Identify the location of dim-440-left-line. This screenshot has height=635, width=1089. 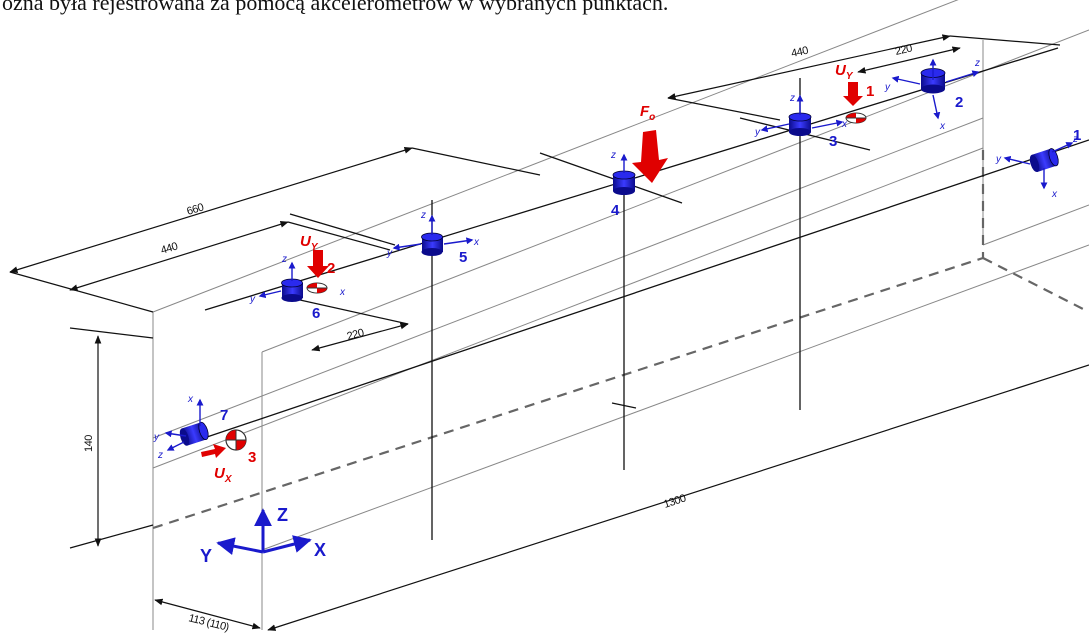
(179, 256).